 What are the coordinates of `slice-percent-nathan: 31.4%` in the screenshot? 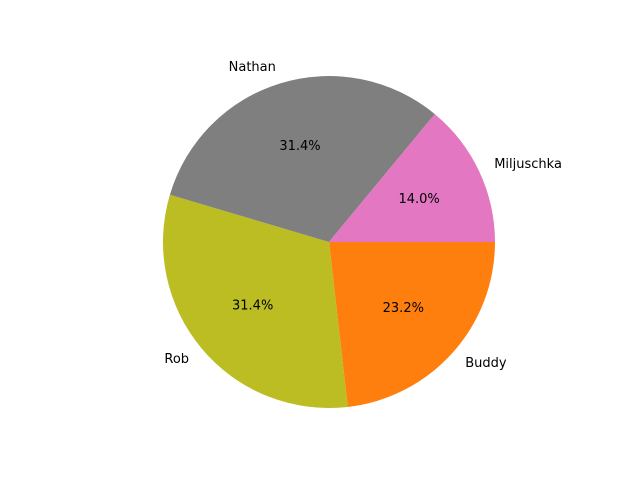 It's located at (299, 146).